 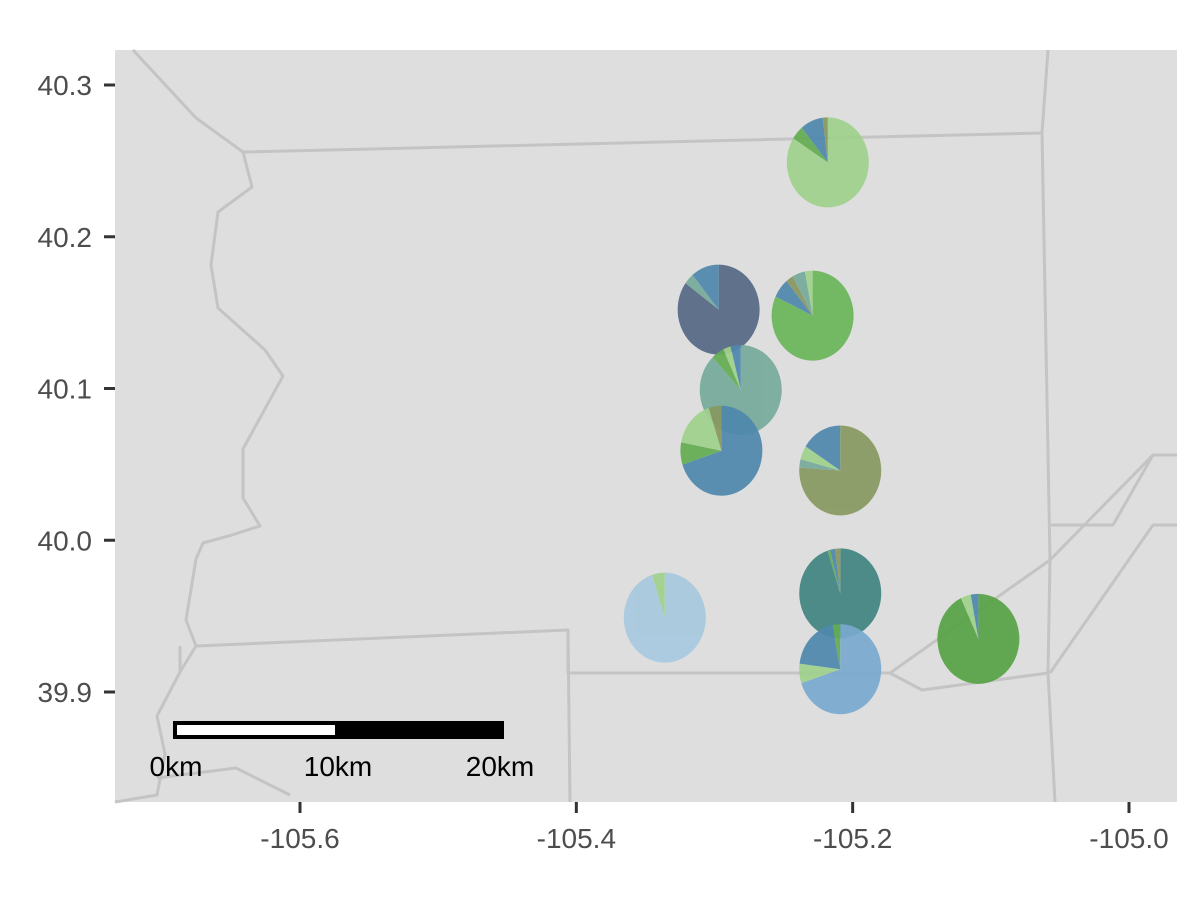 What do you see at coordinates (500, 766) in the screenshot?
I see `scale-label-20: 20km` at bounding box center [500, 766].